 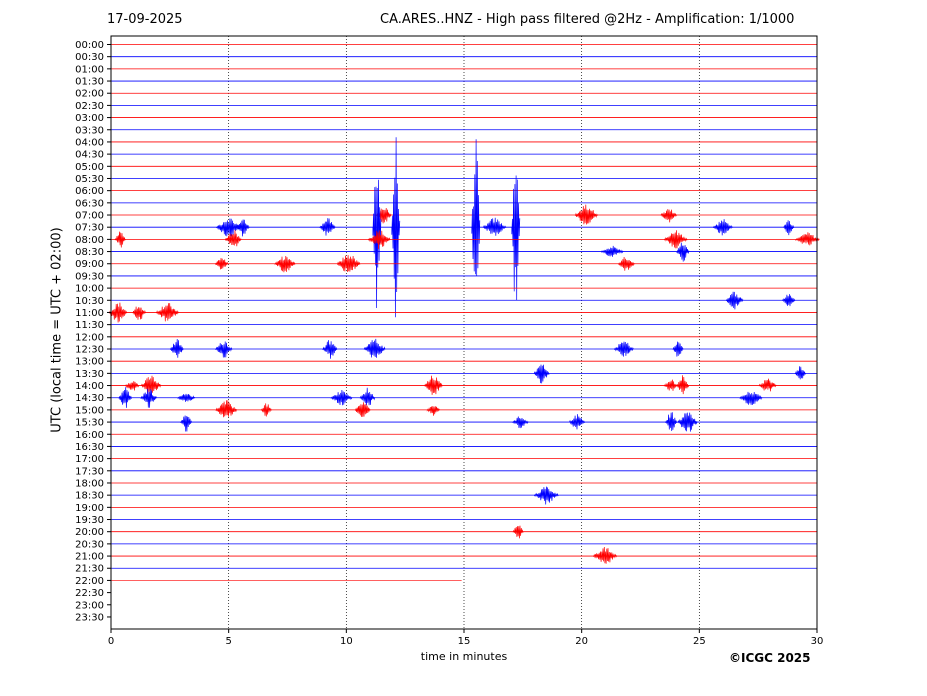 I want to click on row-label: 12:00, so click(x=89, y=337).